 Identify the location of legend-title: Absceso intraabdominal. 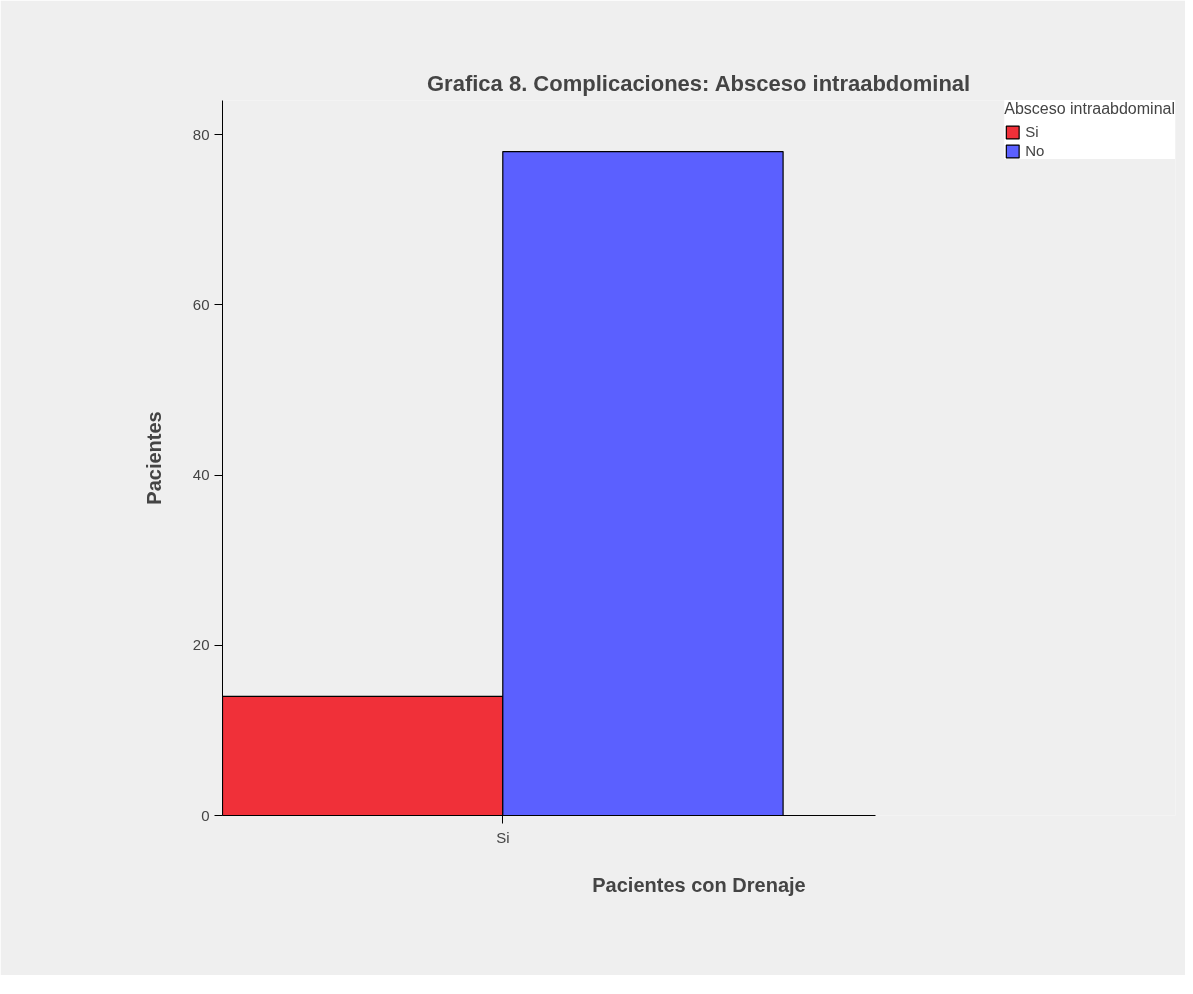
(1089, 109).